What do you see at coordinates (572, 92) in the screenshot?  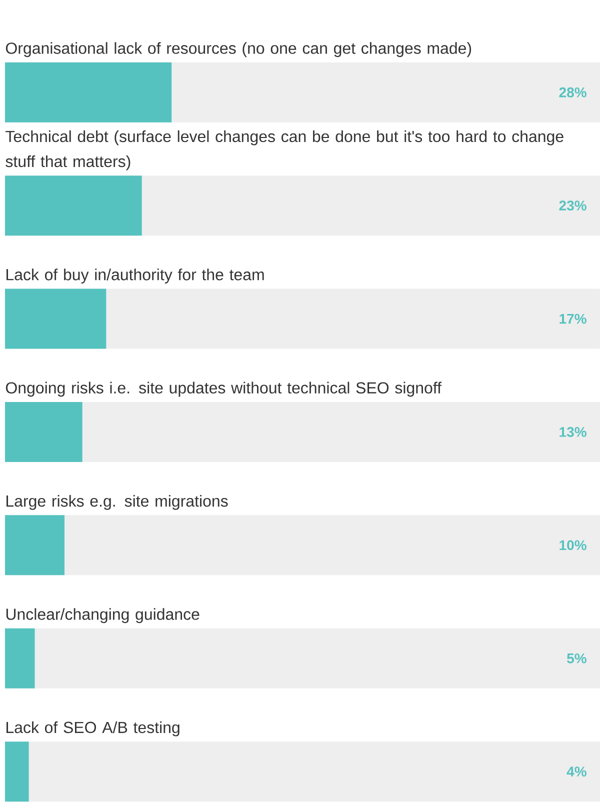 I see `data-label: 28%` at bounding box center [572, 92].